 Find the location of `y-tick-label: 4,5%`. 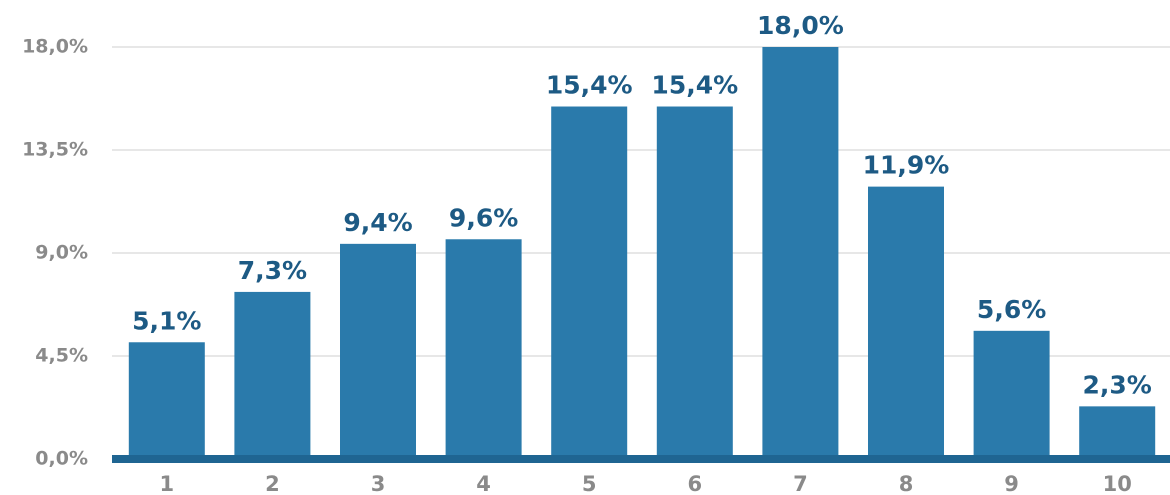

y-tick-label: 4,5% is located at coordinates (61, 356).